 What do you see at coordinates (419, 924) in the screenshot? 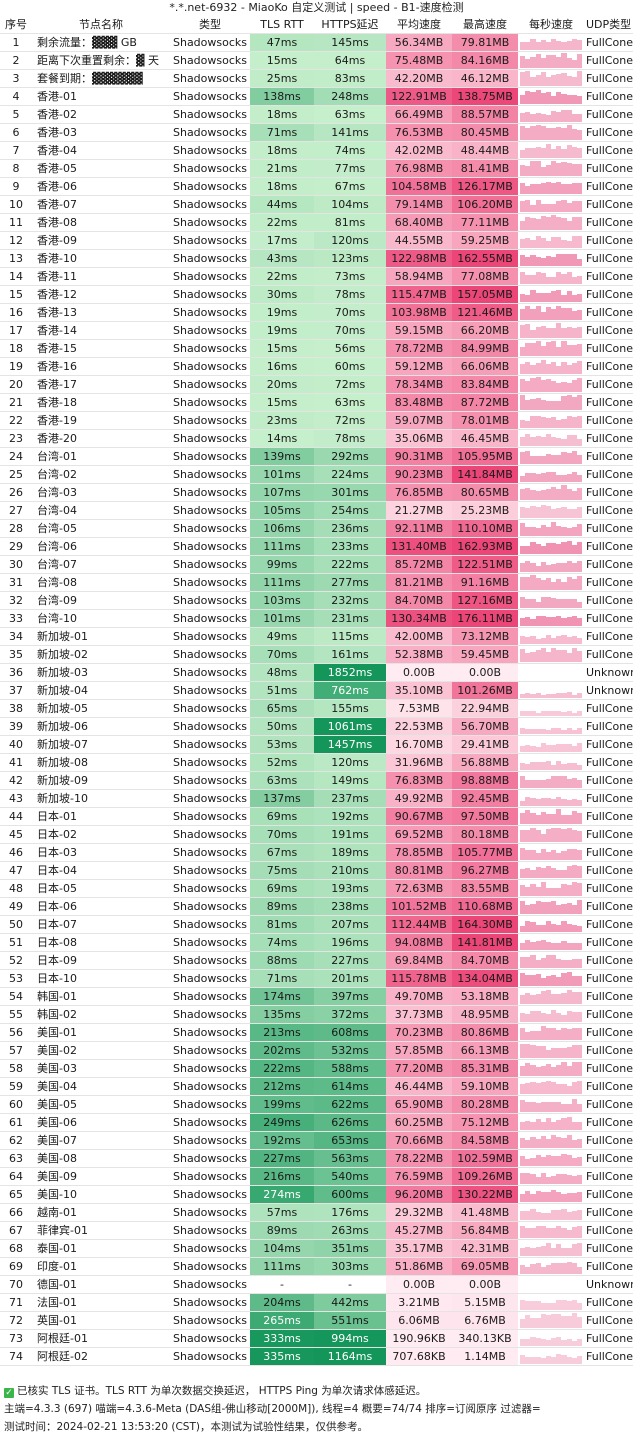
I see `avg-speed: 112.44MB` at bounding box center [419, 924].